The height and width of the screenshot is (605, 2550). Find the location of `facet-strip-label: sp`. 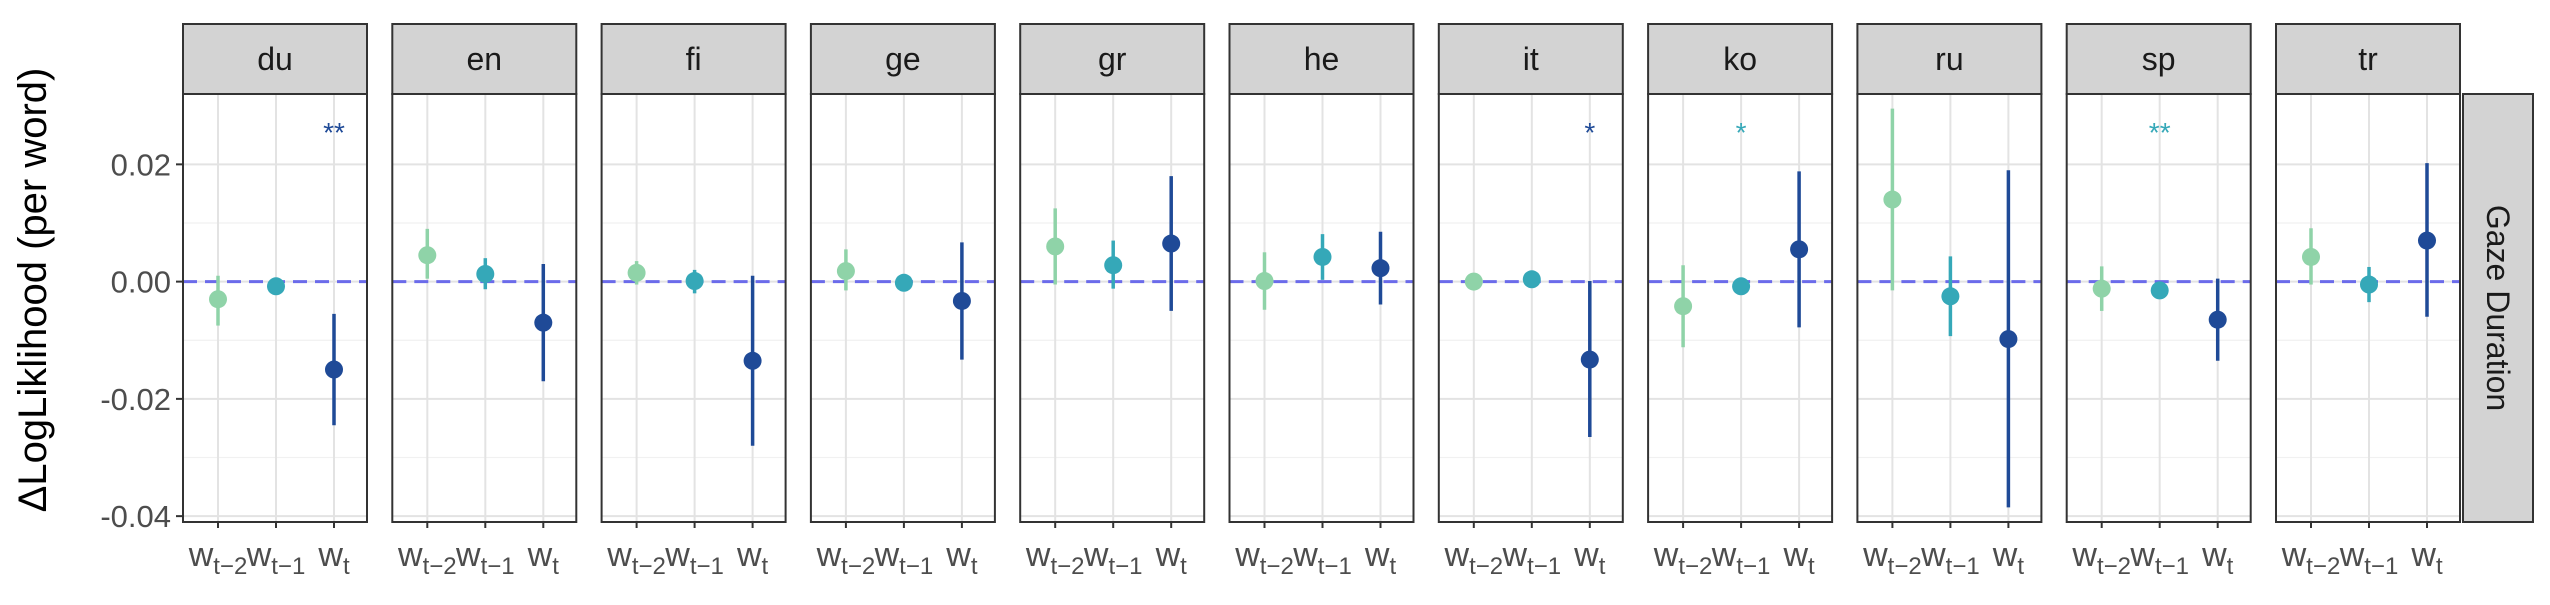

facet-strip-label: sp is located at coordinates (2159, 59).